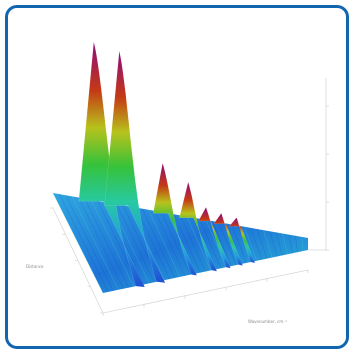 The image size is (354, 354). What do you see at coordinates (35, 266) in the screenshot?
I see `y-axis-title: Distance` at bounding box center [35, 266].